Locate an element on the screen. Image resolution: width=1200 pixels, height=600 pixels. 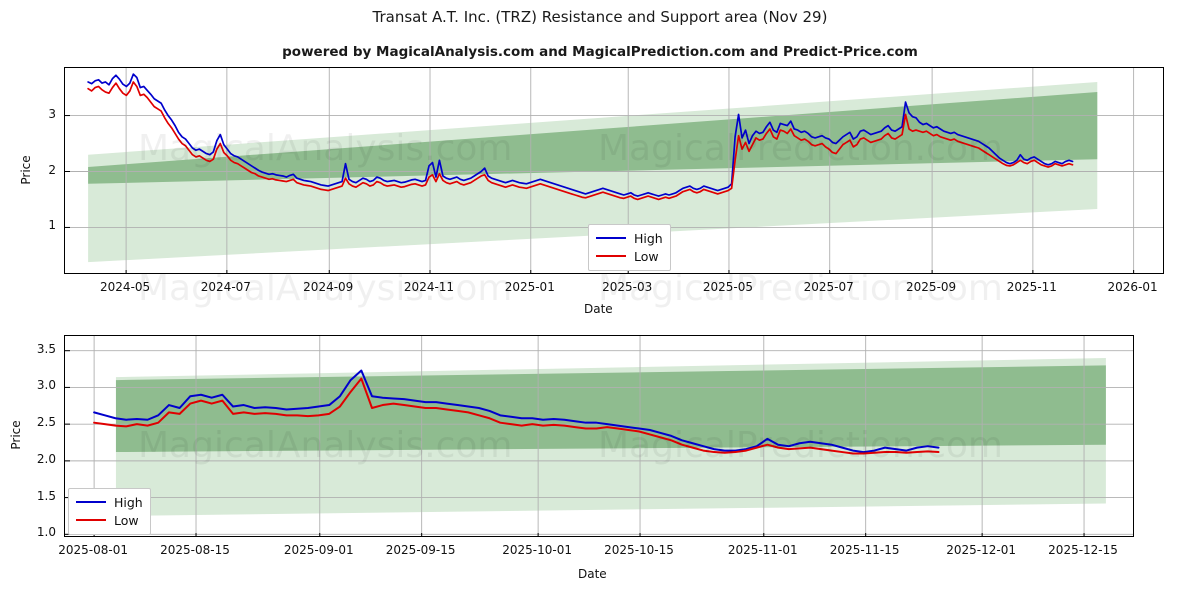
y-tick-label: 1.5 is located at coordinates (46, 495).